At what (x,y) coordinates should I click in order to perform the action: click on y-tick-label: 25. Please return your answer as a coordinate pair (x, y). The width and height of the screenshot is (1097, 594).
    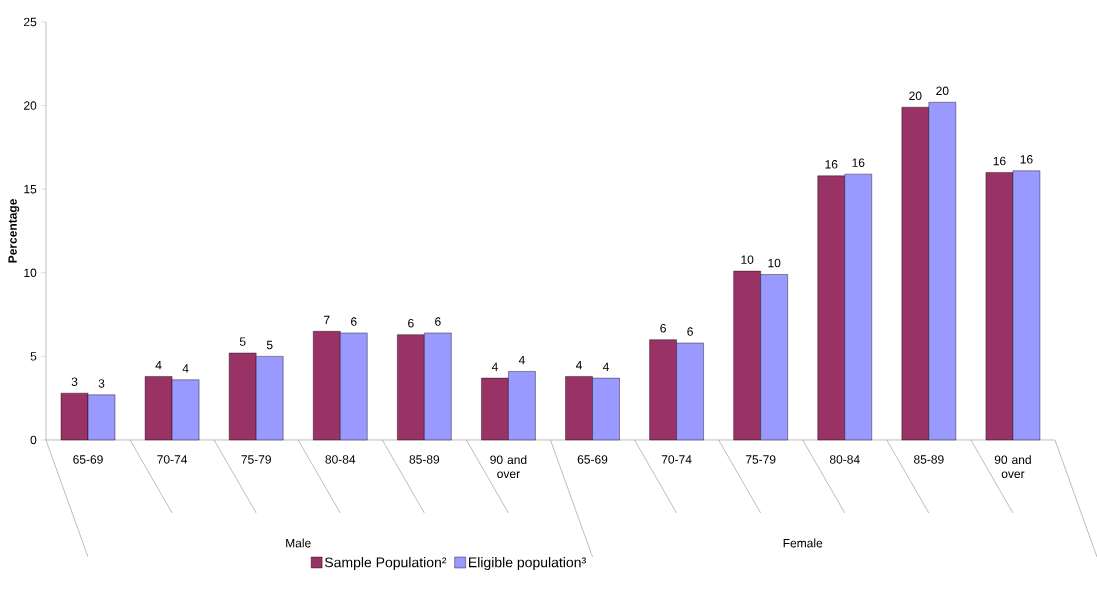
    Looking at the image, I should click on (30, 22).